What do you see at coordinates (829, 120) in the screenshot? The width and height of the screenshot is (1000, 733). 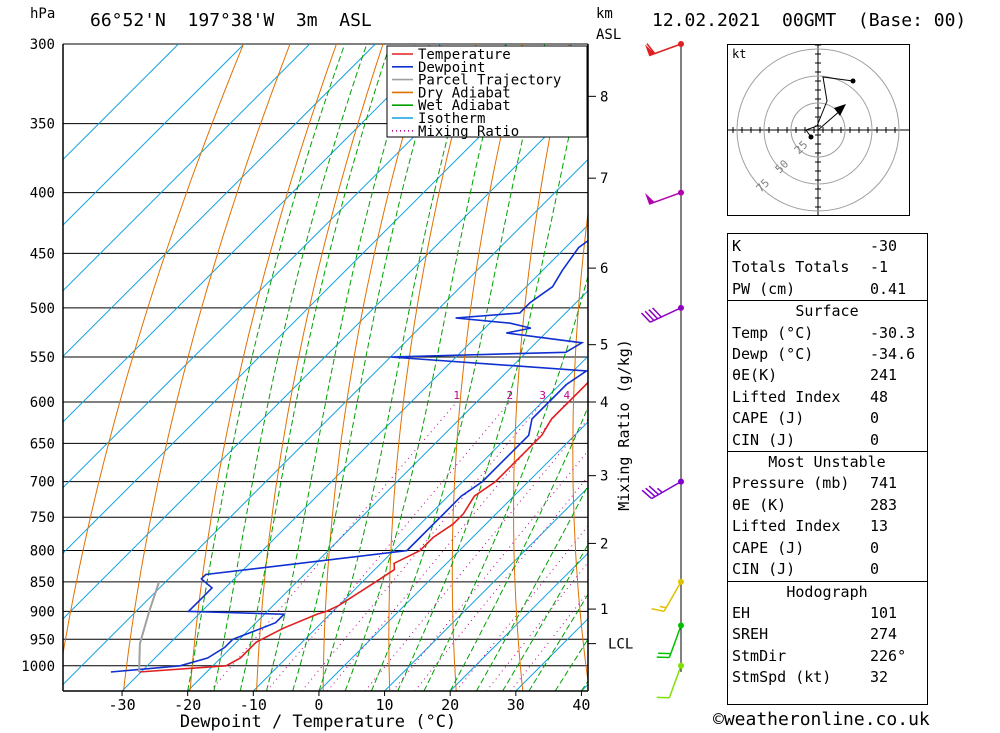 I see `storm-motion-vector` at bounding box center [829, 120].